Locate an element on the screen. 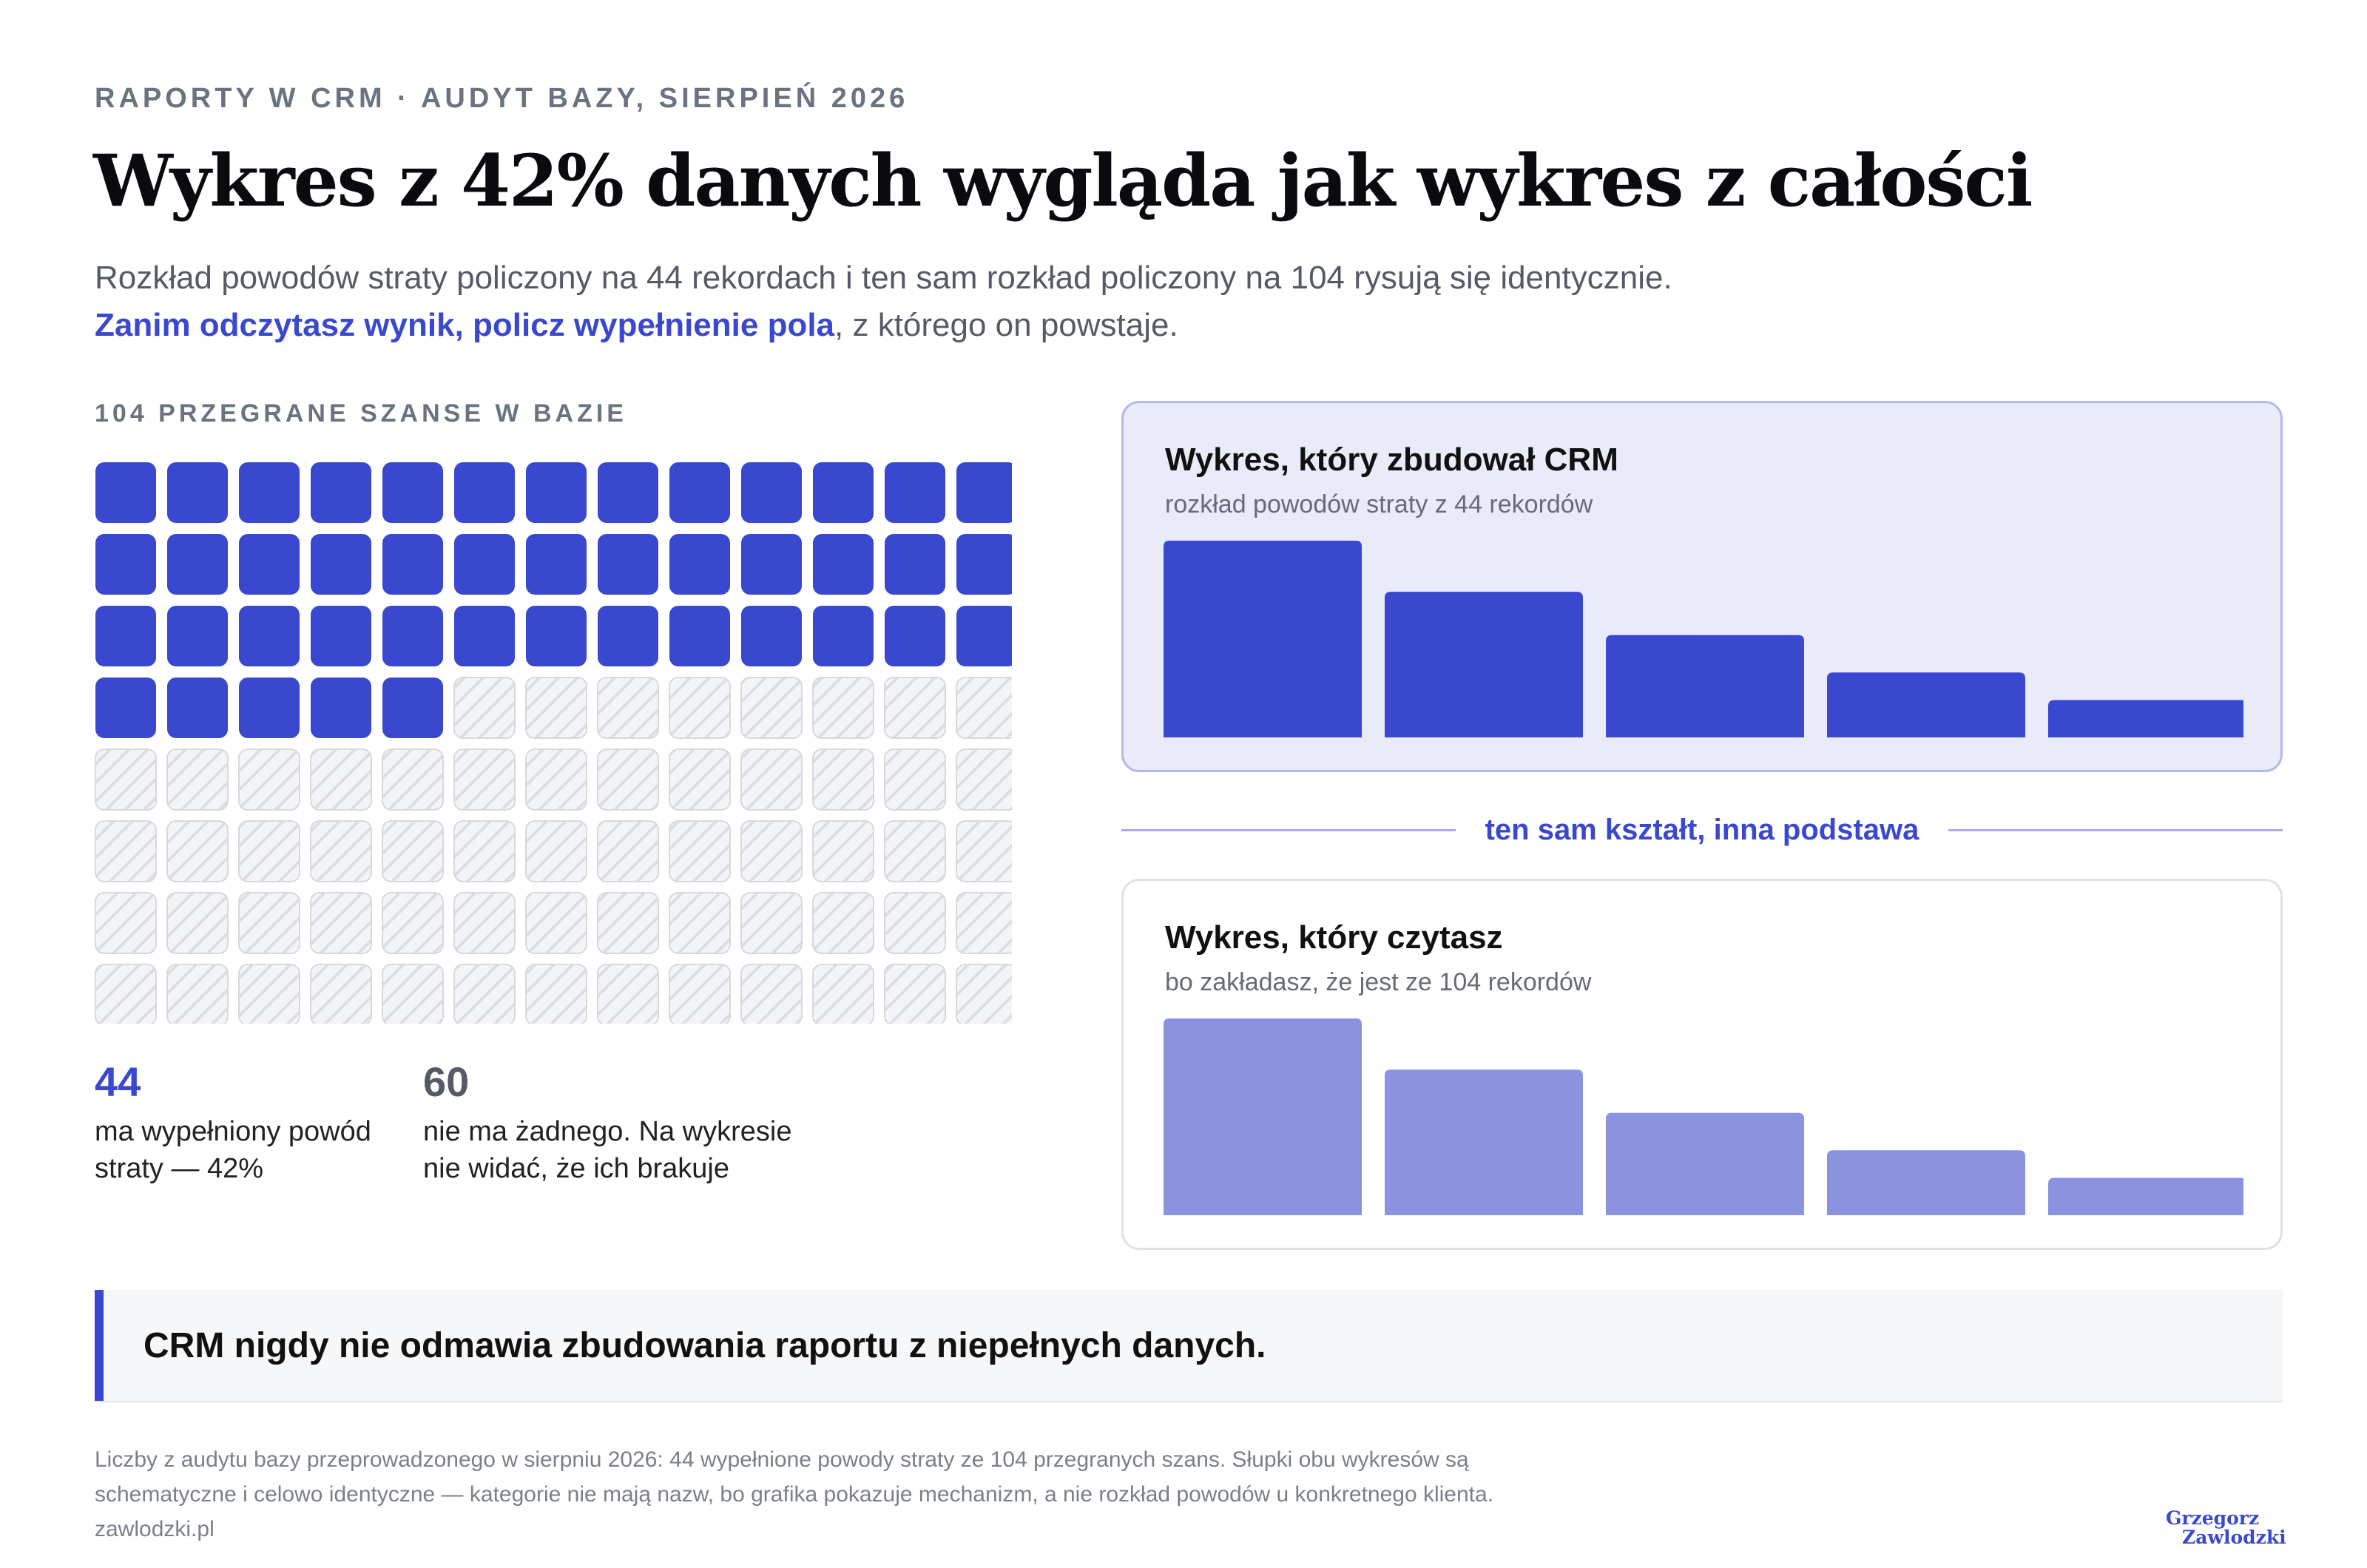 This screenshot has height=1568, width=2367. subtitle-rest: , z którego on powstaje. is located at coordinates (1006, 325).